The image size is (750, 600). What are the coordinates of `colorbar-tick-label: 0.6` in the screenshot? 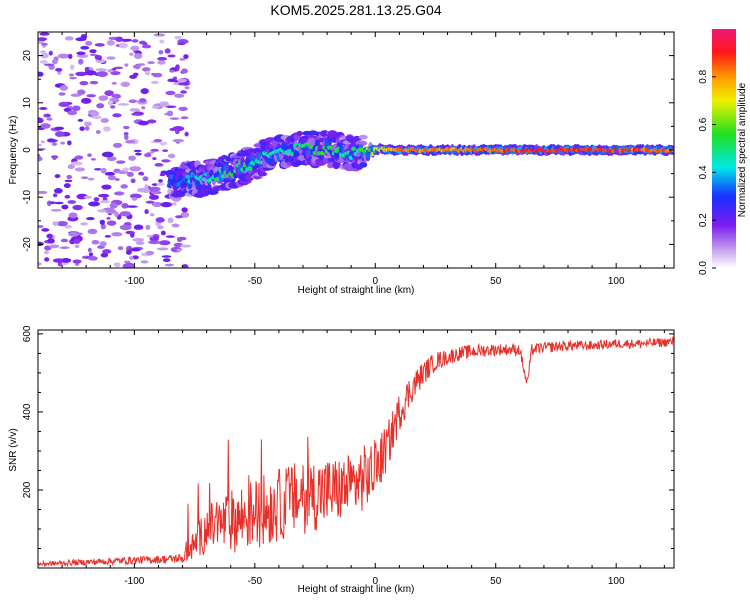 It's located at (703, 124).